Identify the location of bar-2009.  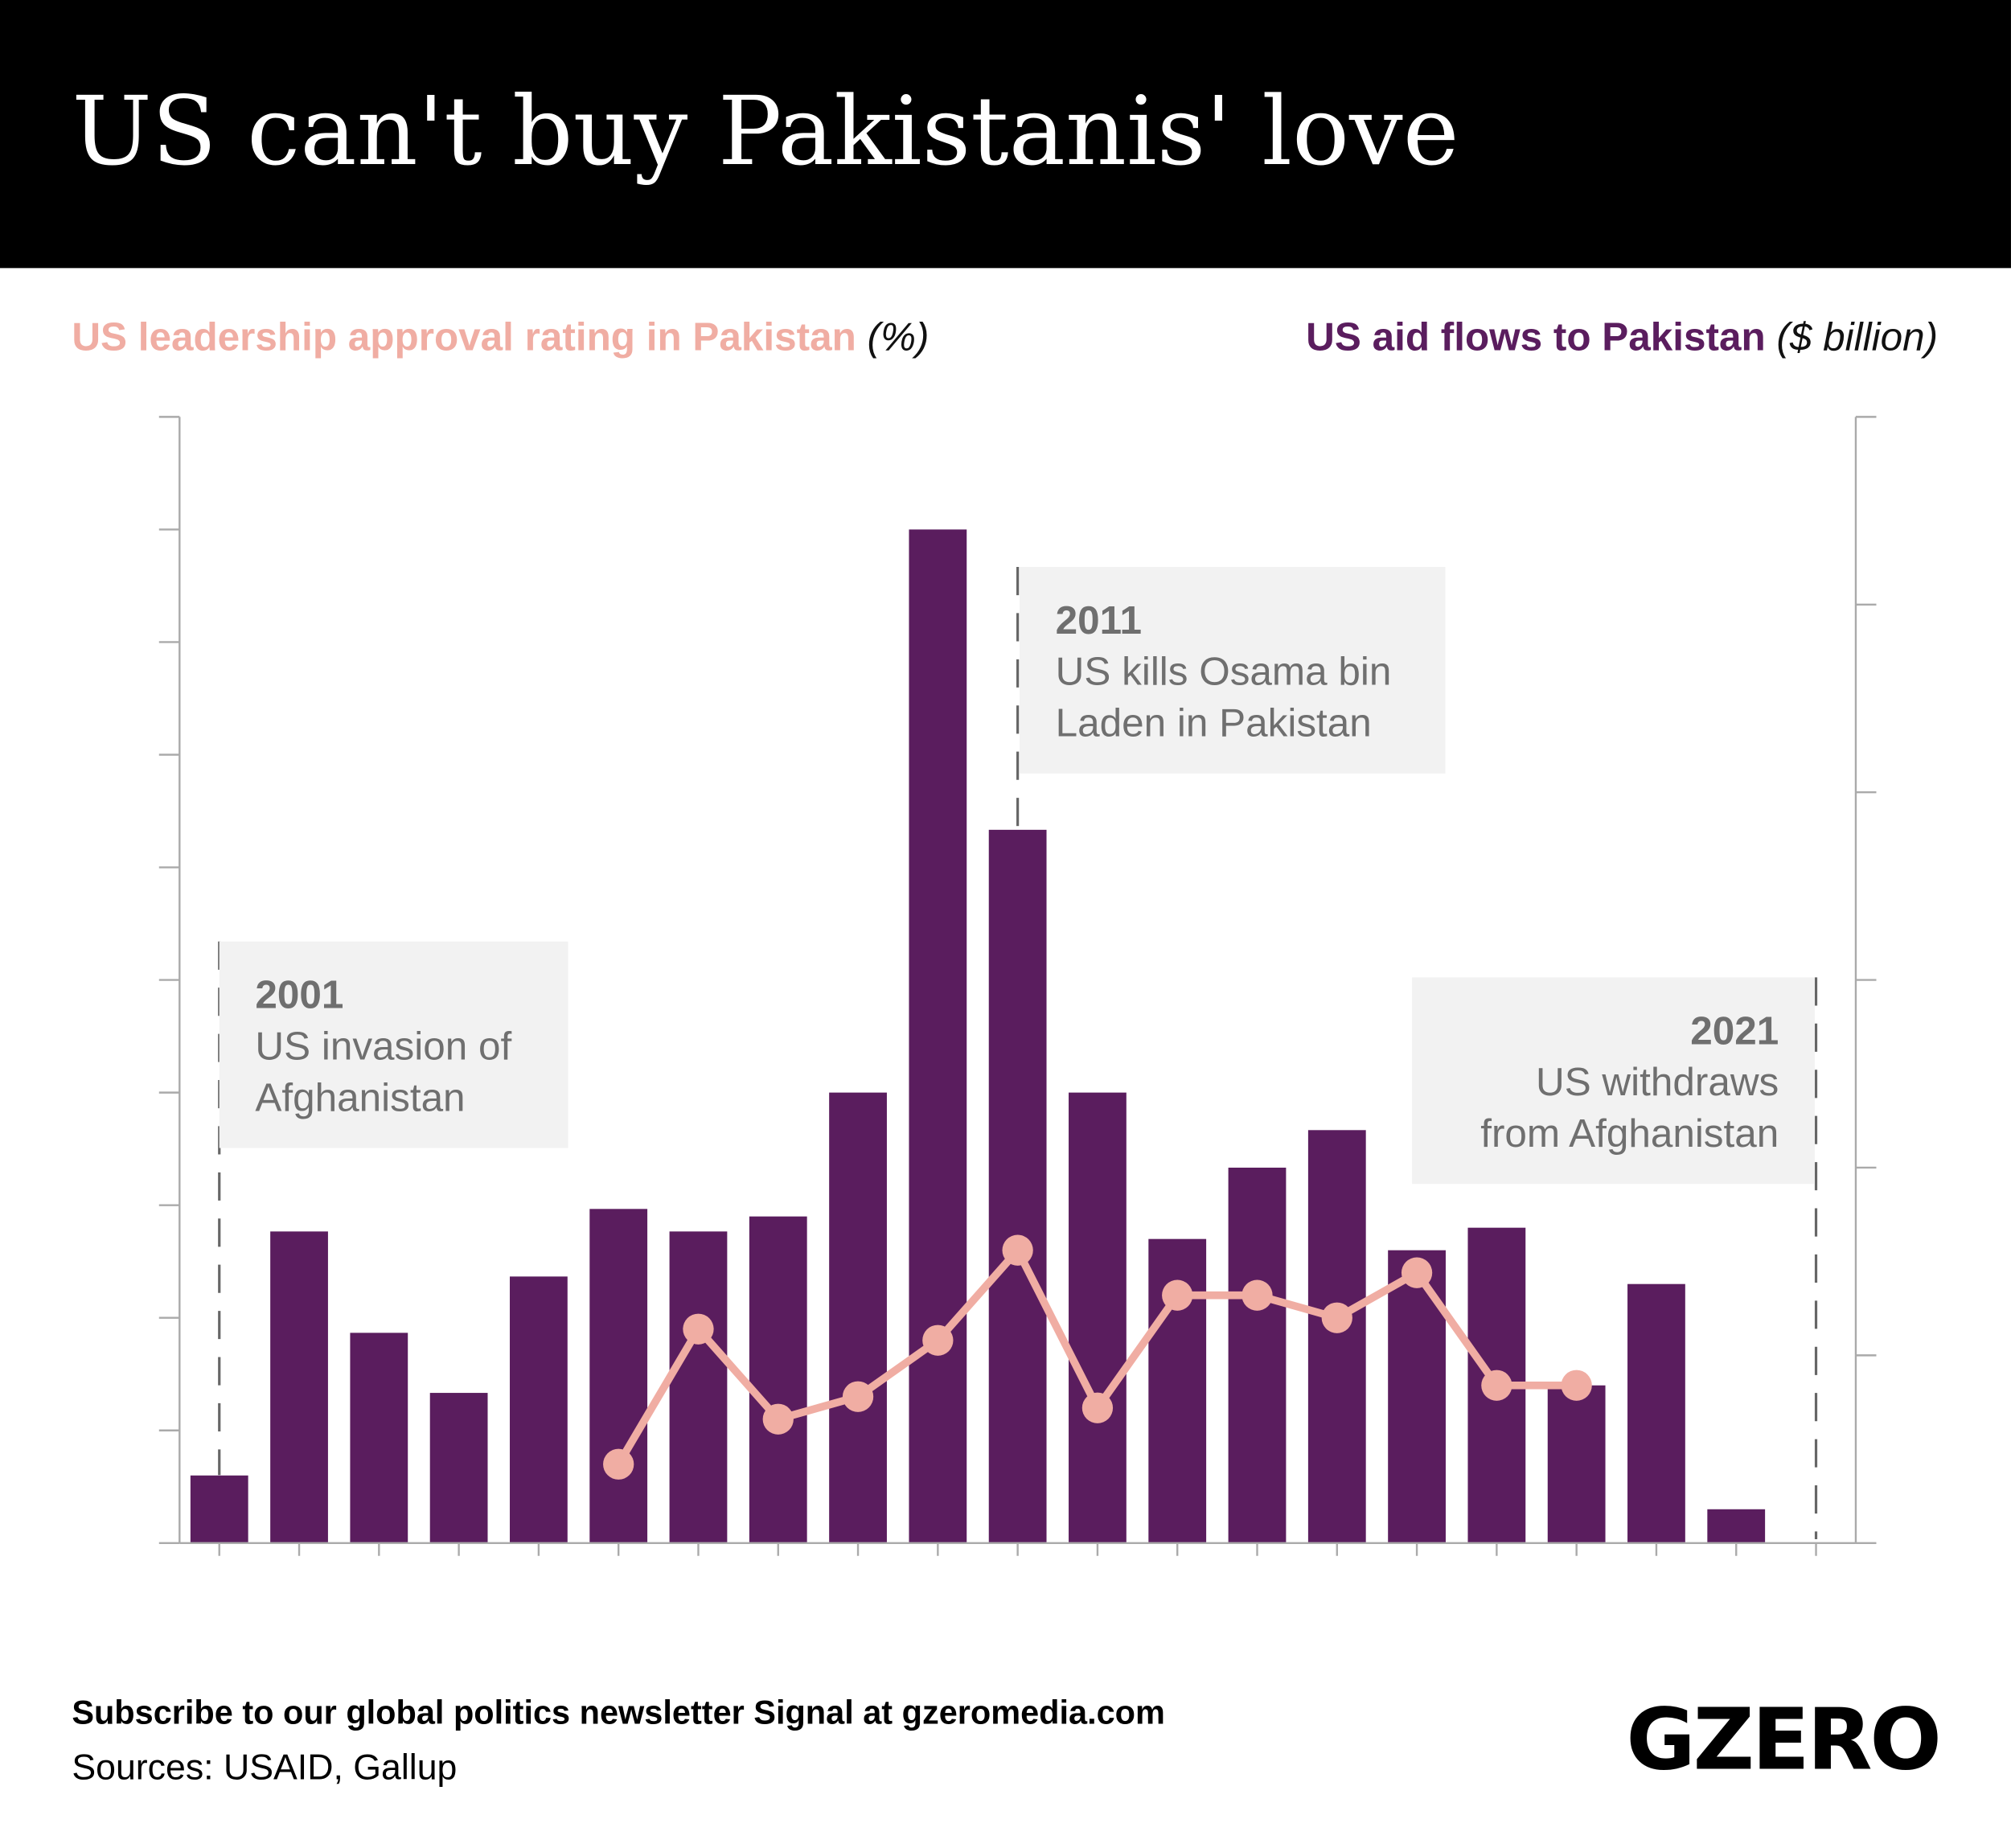
(858, 1317).